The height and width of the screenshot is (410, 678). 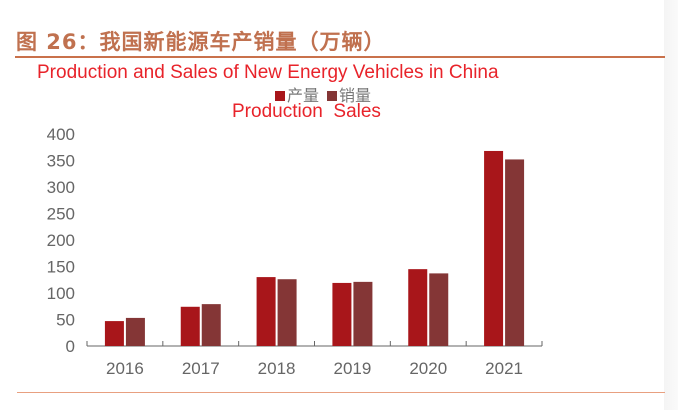 What do you see at coordinates (428, 368) in the screenshot?
I see `x-tick-label: 2020` at bounding box center [428, 368].